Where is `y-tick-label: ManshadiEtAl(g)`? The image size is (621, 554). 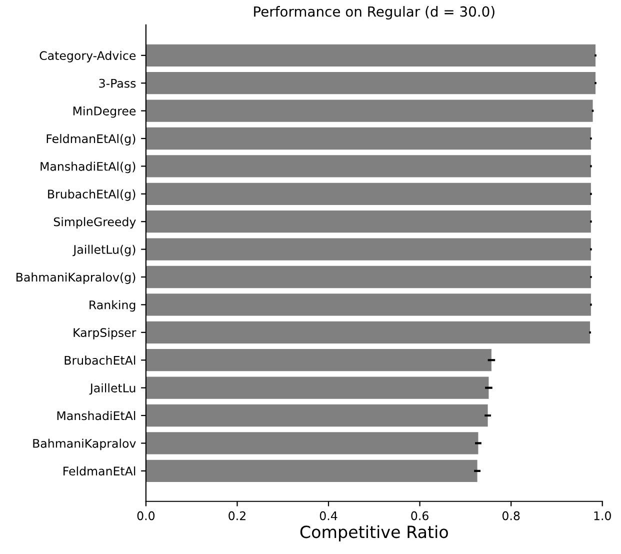
y-tick-label: ManshadiEtAl(g) is located at coordinates (88, 168).